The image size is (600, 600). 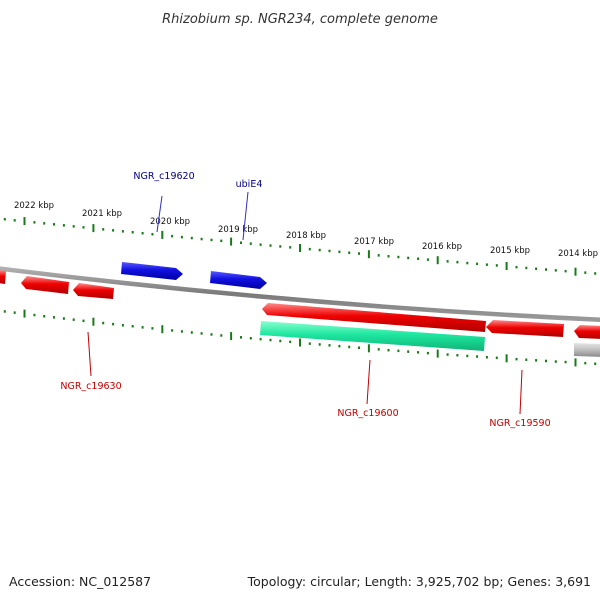 What do you see at coordinates (93, 291) in the screenshot?
I see `gene-NGR-c19630` at bounding box center [93, 291].